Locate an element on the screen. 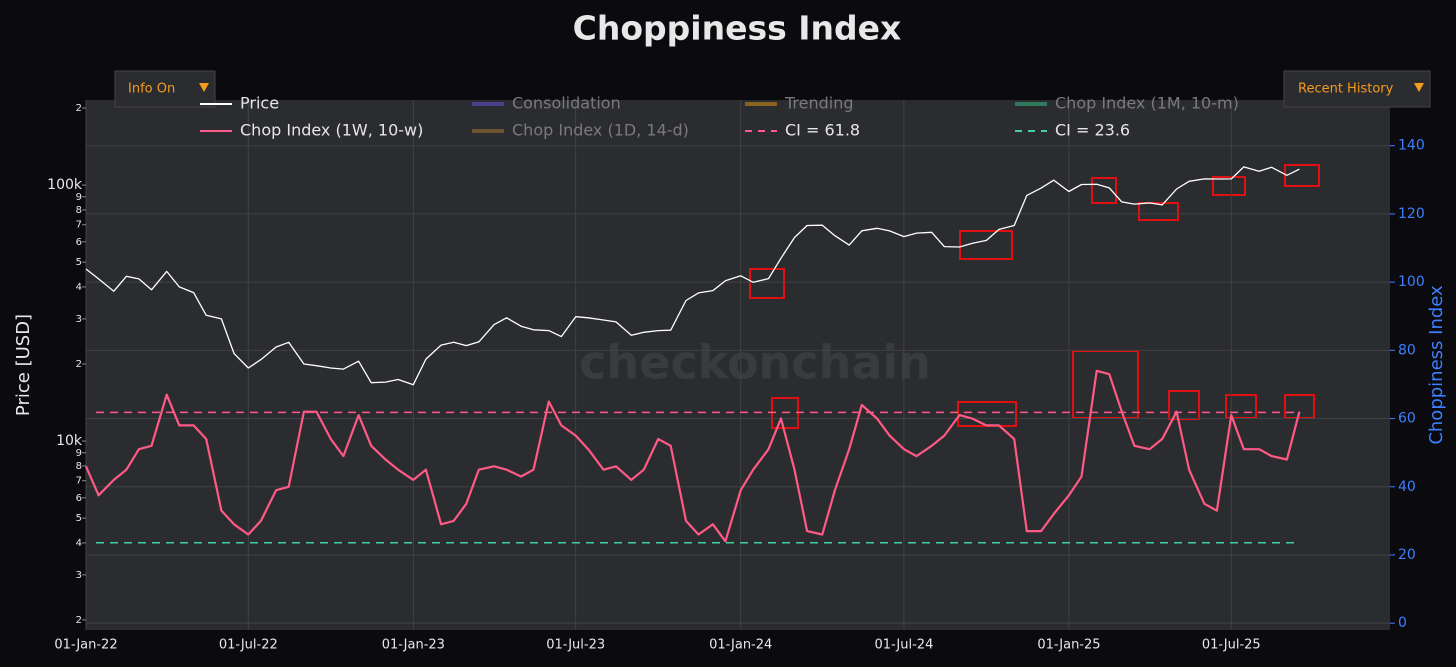 This screenshot has width=1456, height=667. legend-label: Chop Index (1M, 10-m) is located at coordinates (1147, 103).